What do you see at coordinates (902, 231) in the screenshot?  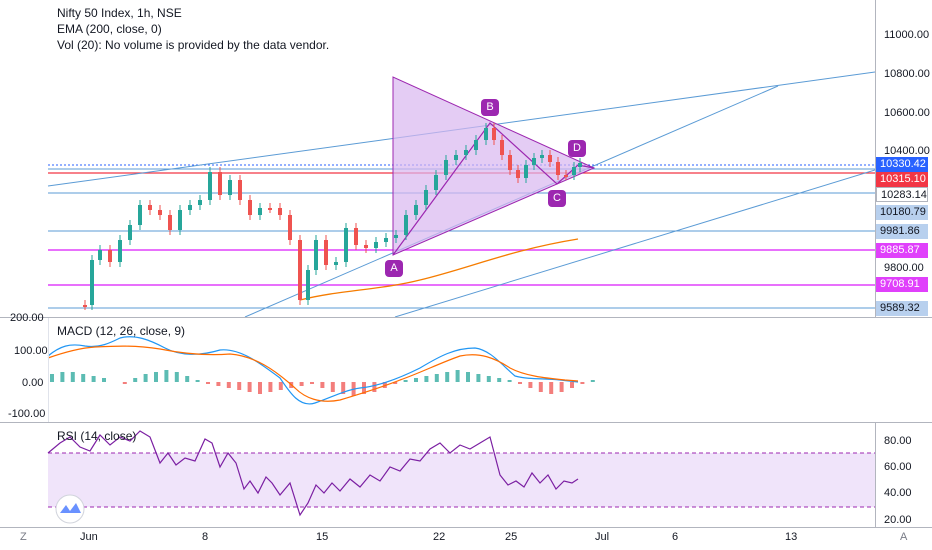 I see `price-badge-9981: 9981.86` at bounding box center [902, 231].